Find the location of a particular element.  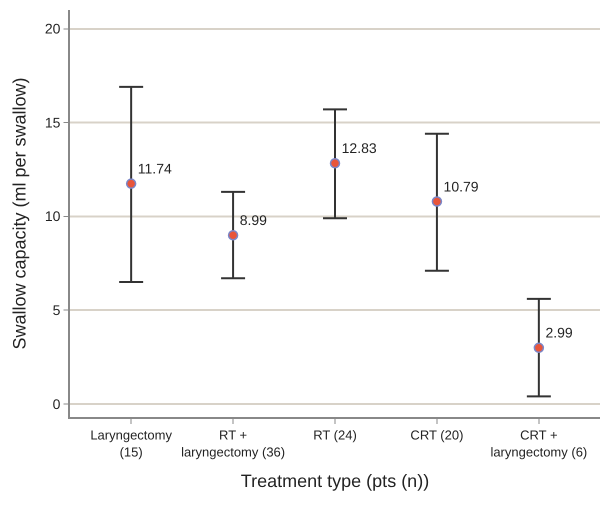

data-label: 12.83 is located at coordinates (359, 148).